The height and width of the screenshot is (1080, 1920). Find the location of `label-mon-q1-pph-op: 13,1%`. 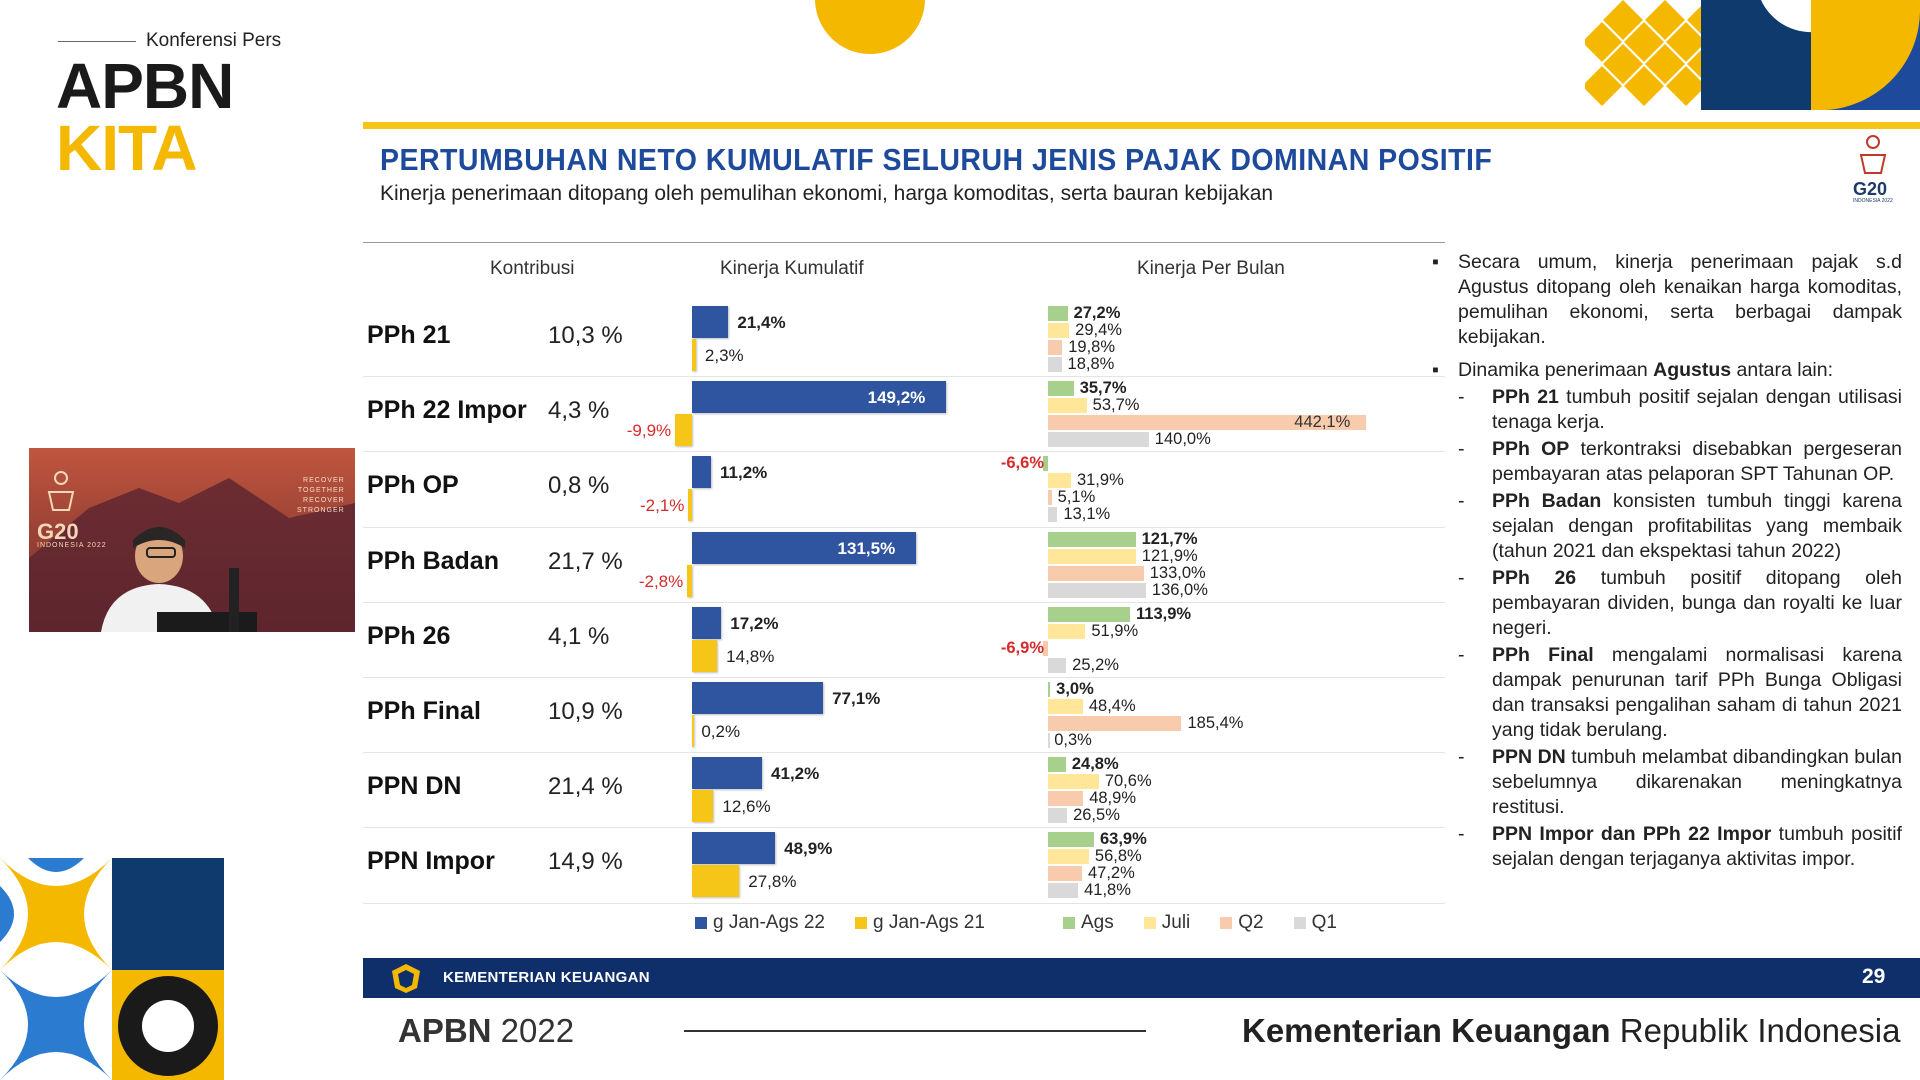

label-mon-q1-pph-op: 13,1% is located at coordinates (1087, 514).